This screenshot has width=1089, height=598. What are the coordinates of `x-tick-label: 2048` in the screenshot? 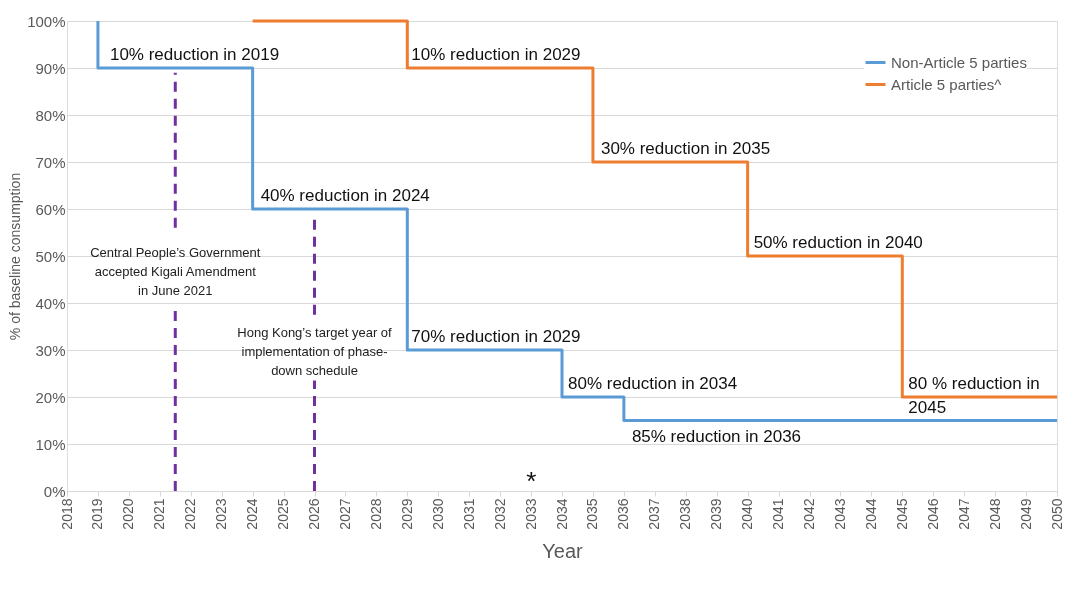 It's located at (994, 514).